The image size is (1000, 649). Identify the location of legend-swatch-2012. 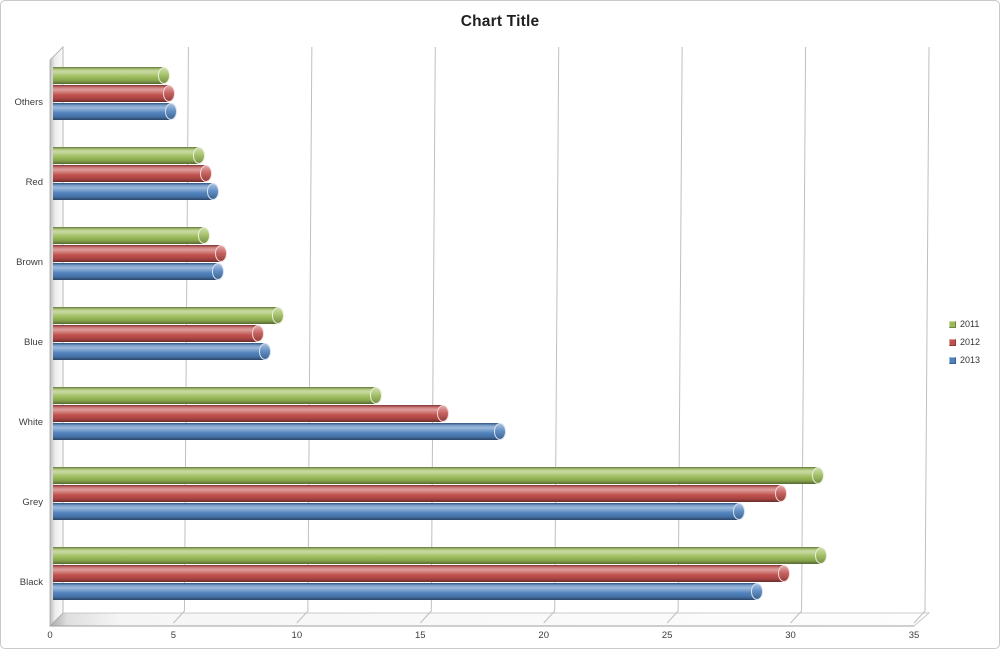
(952, 342).